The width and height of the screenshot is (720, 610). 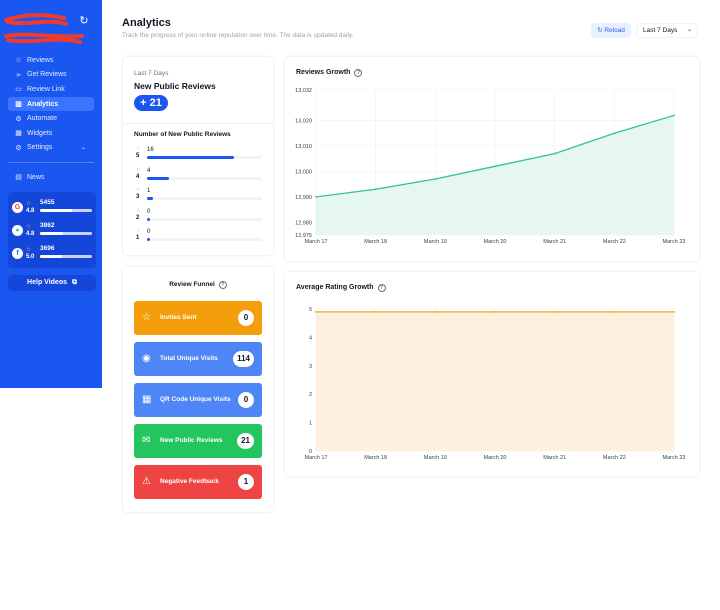 What do you see at coordinates (151, 103) in the screenshot?
I see `new-reviews-badge: + 21` at bounding box center [151, 103].